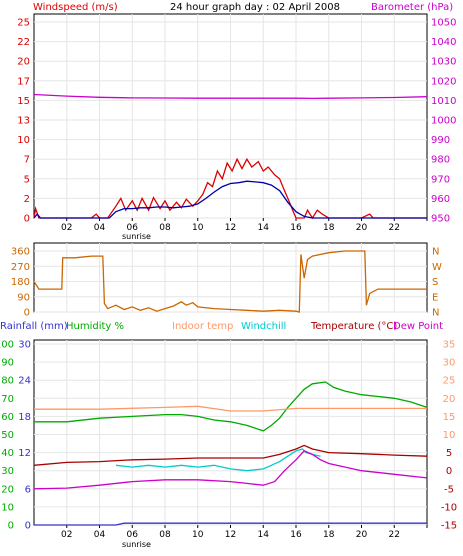  What do you see at coordinates (133, 228) in the screenshot?
I see `panel-wind-xtick-label-2: 06` at bounding box center [133, 228].